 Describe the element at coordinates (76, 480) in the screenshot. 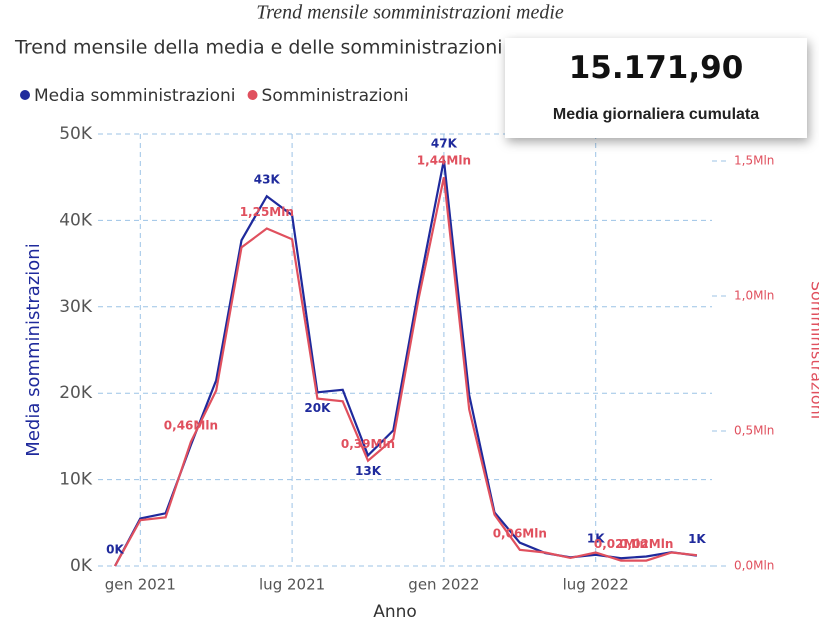

I see `y-tick-label: 10K` at that location.